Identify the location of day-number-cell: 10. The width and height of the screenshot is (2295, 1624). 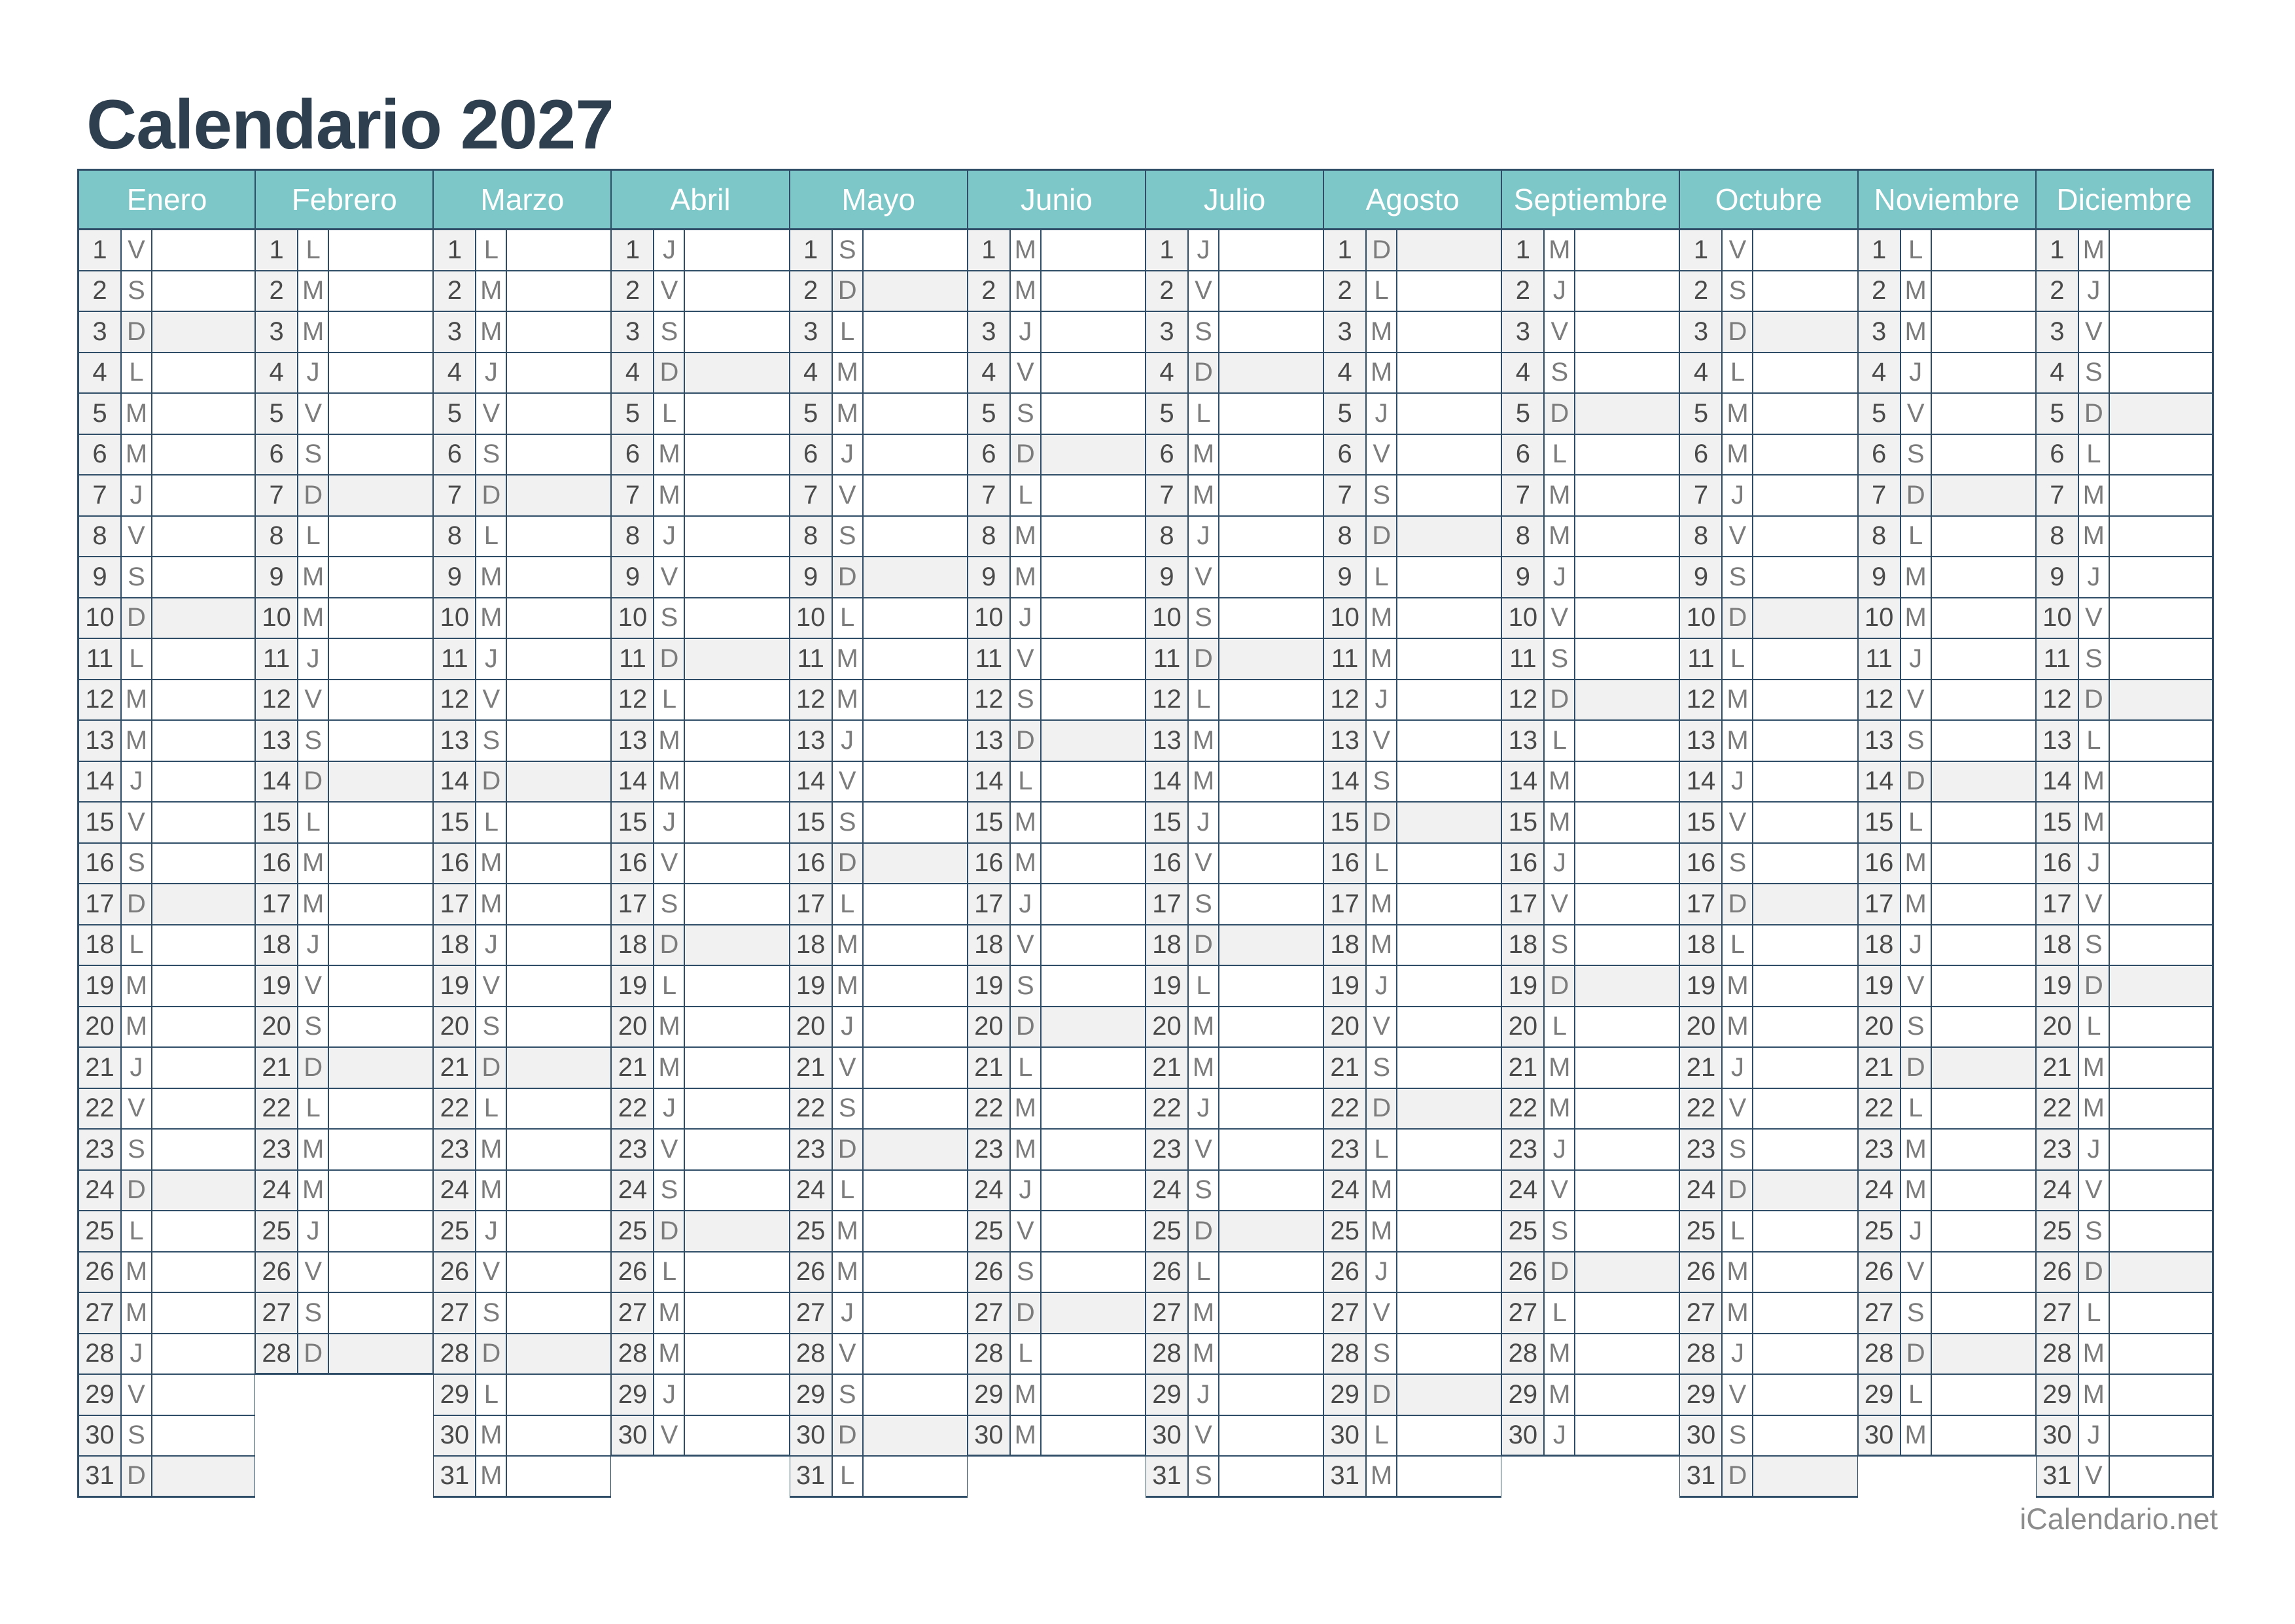
(1167, 618).